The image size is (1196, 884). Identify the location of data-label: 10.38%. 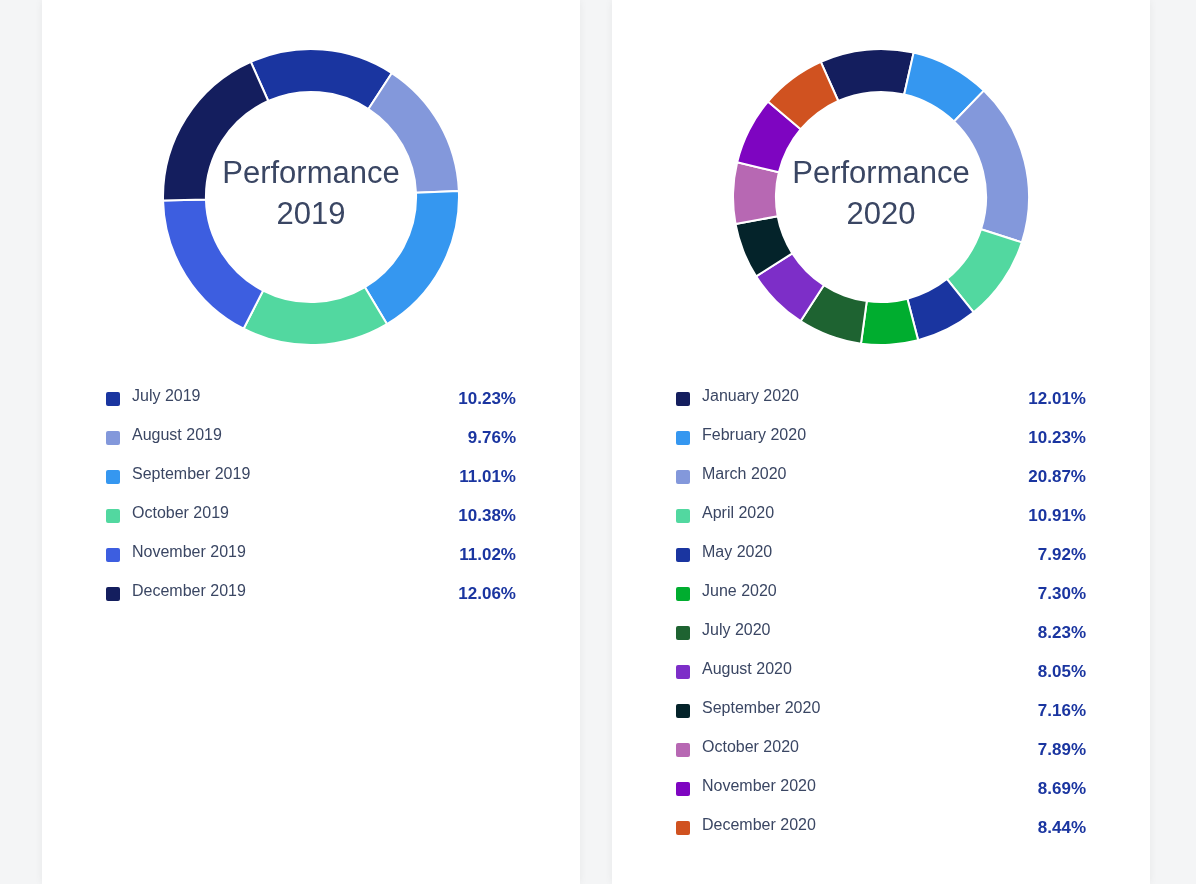
(487, 516).